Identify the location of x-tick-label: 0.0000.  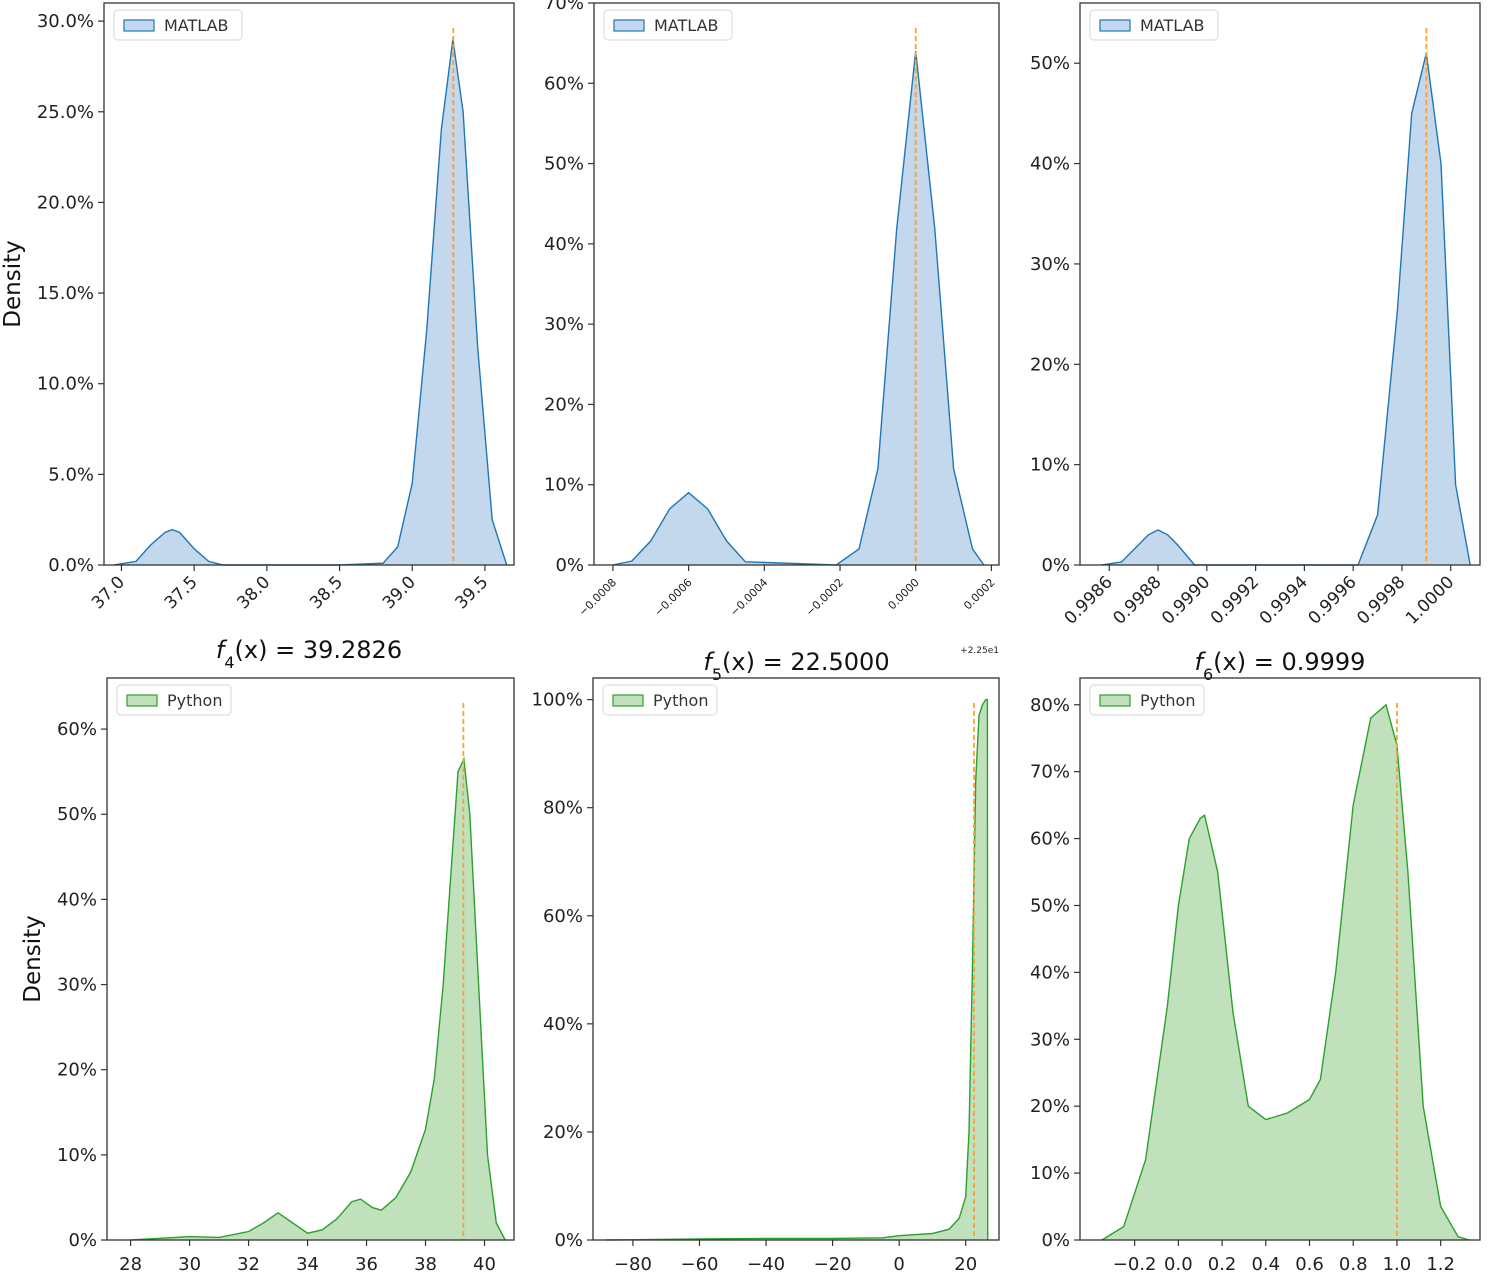
(903, 594).